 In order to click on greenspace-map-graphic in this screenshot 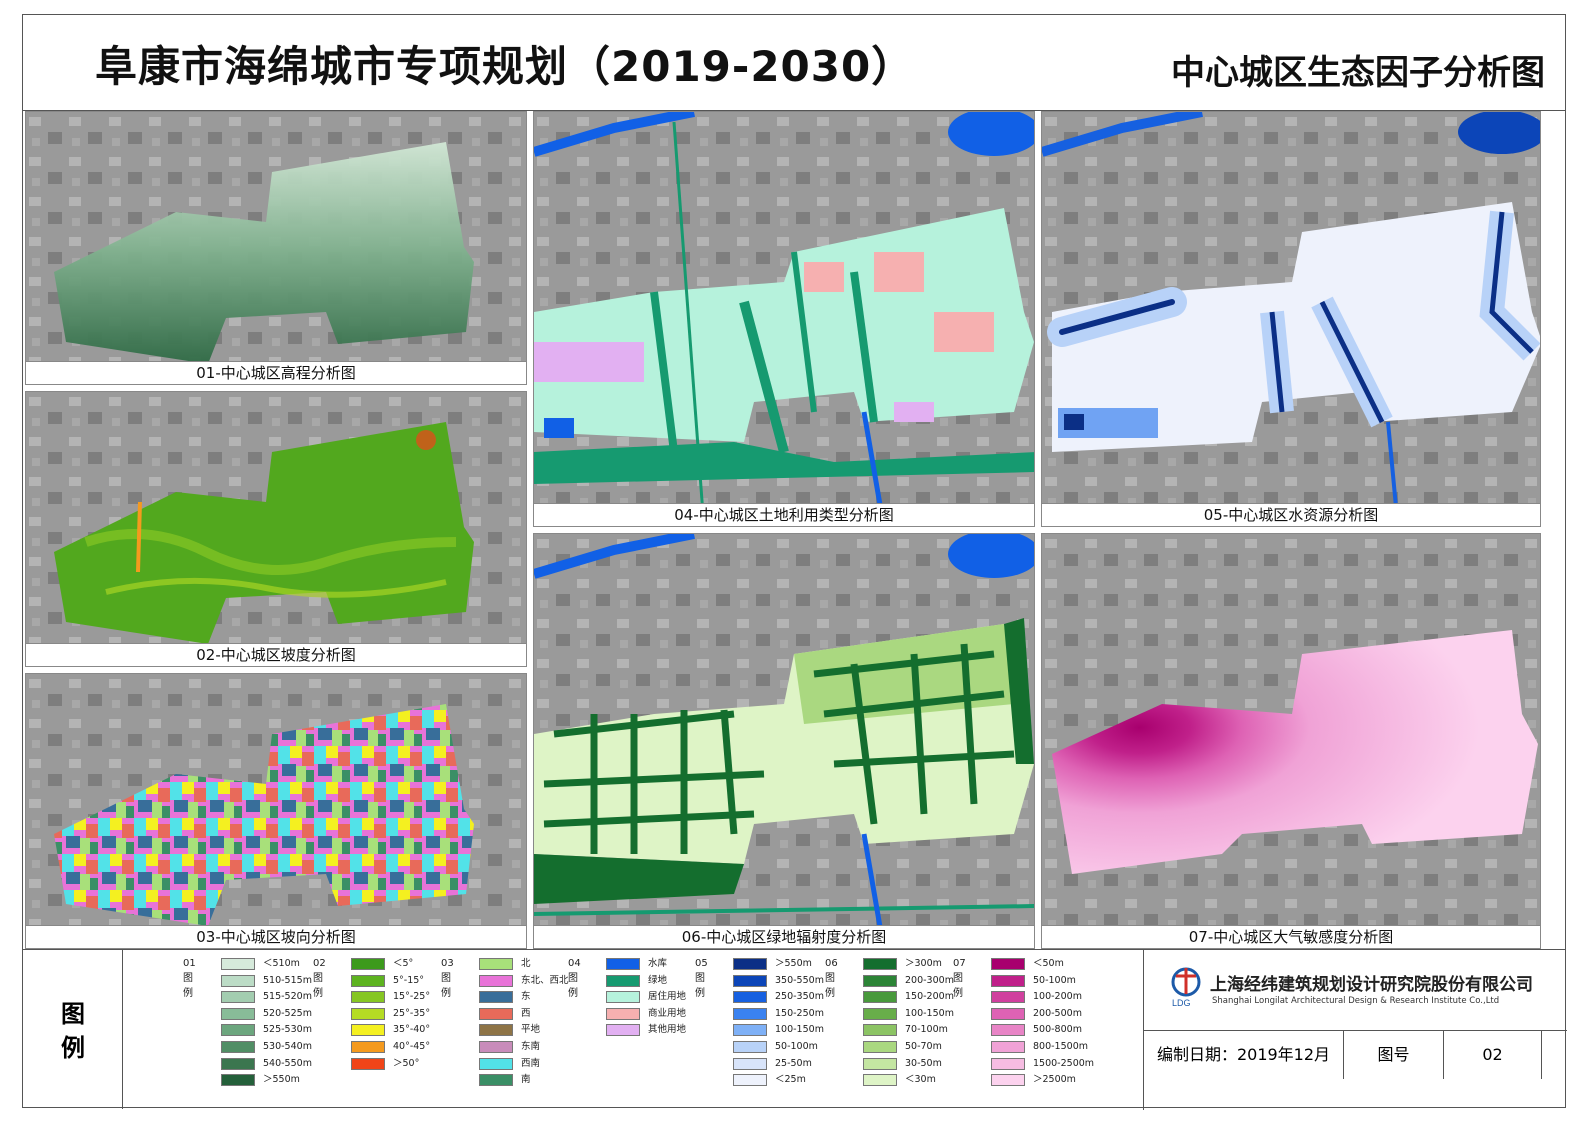, I will do `click(784, 741)`.